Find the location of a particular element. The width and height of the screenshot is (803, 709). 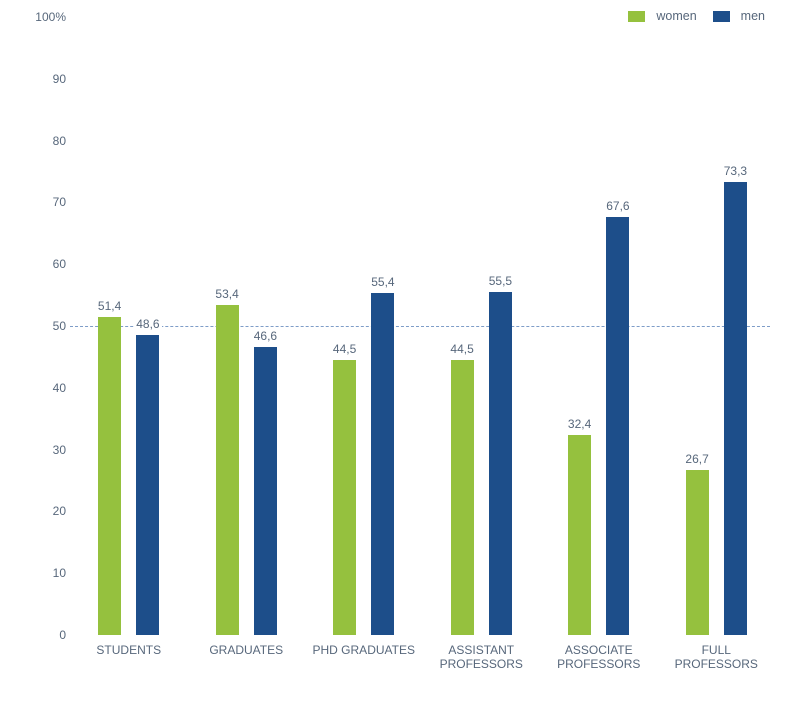

bar-value-label: 51,4 is located at coordinates (109, 306).